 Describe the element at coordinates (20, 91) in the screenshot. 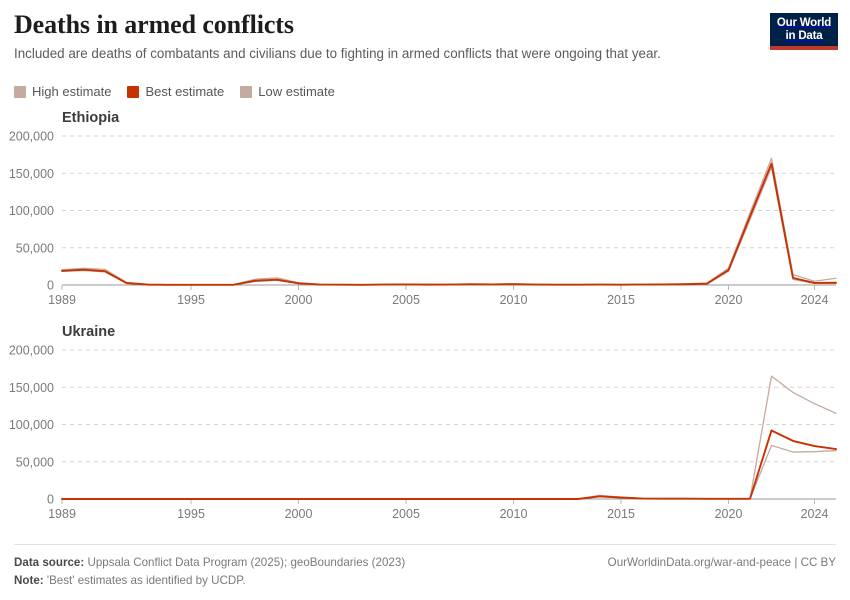

I see `legend-swatch-high-estimate` at that location.